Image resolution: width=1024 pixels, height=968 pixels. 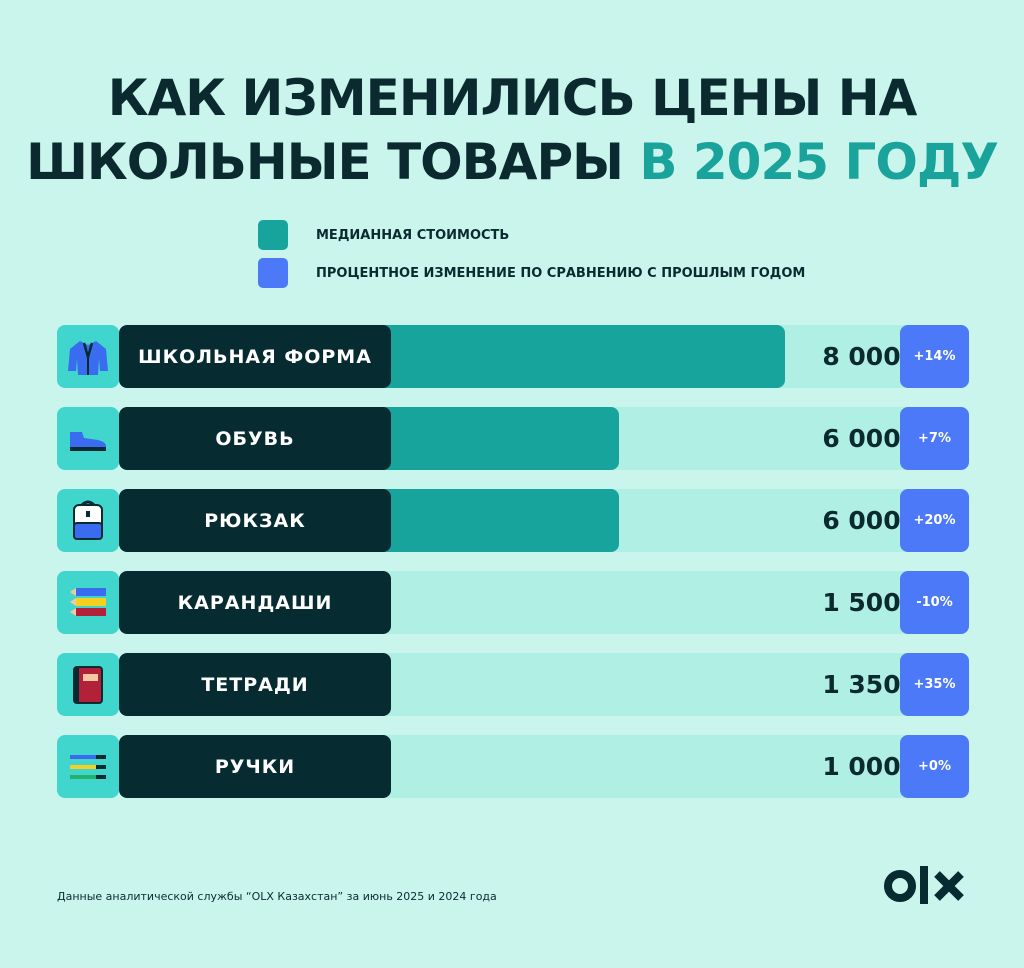 I want to click on olx-logo, so click(x=926, y=885).